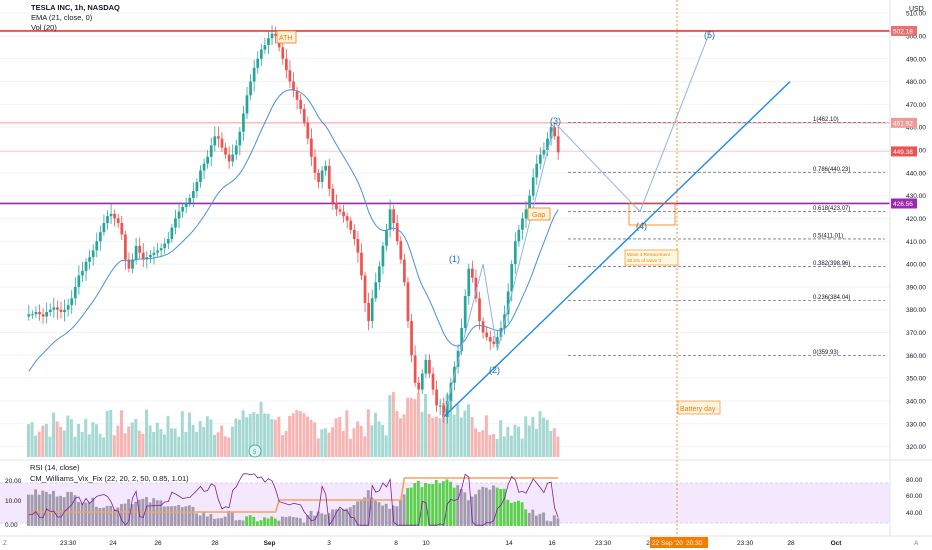  What do you see at coordinates (916, 9) in the screenshot?
I see `currency-label: USD` at bounding box center [916, 9].